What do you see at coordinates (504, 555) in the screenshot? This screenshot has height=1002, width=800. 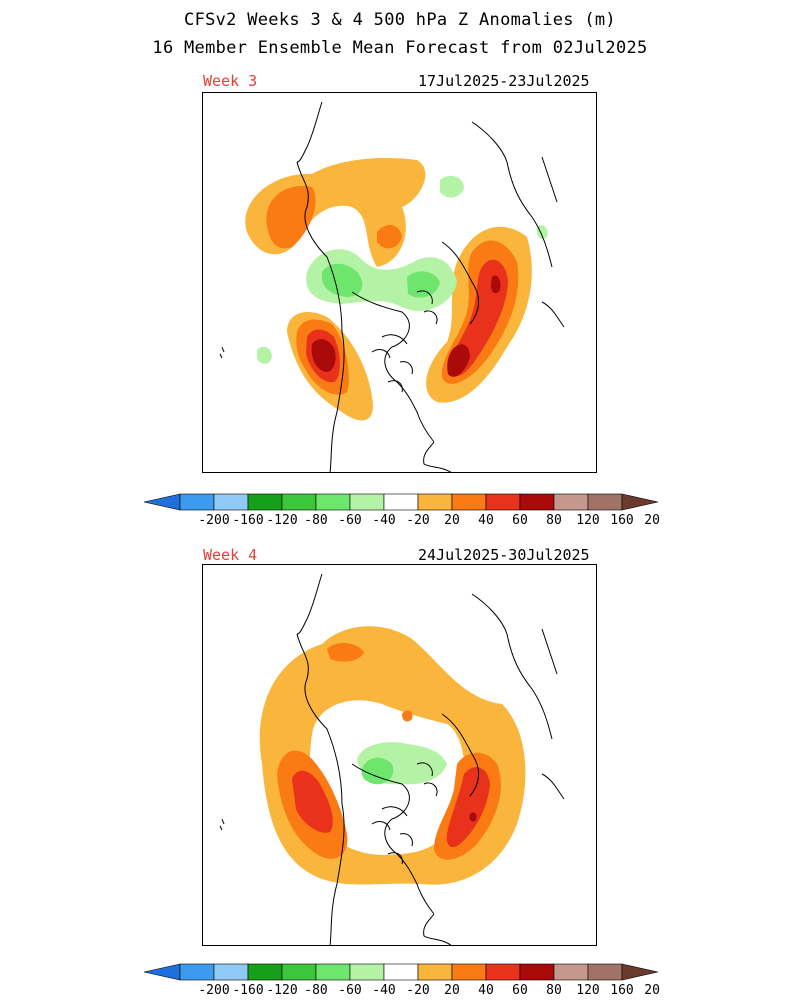 I see `week4-dates: 24Jul2025-30Jul2025` at bounding box center [504, 555].